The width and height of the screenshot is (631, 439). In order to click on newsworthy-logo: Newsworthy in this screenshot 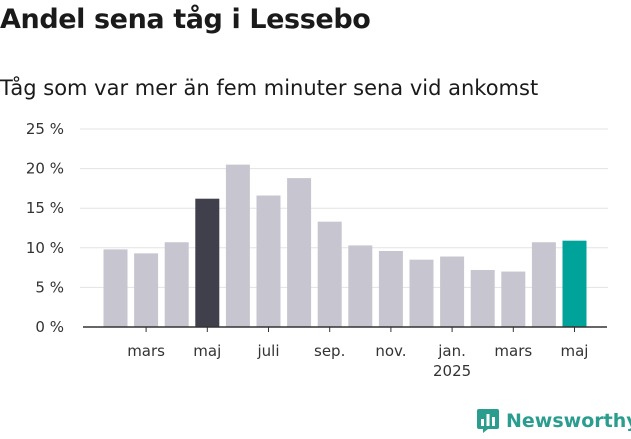, I will do `click(553, 421)`.